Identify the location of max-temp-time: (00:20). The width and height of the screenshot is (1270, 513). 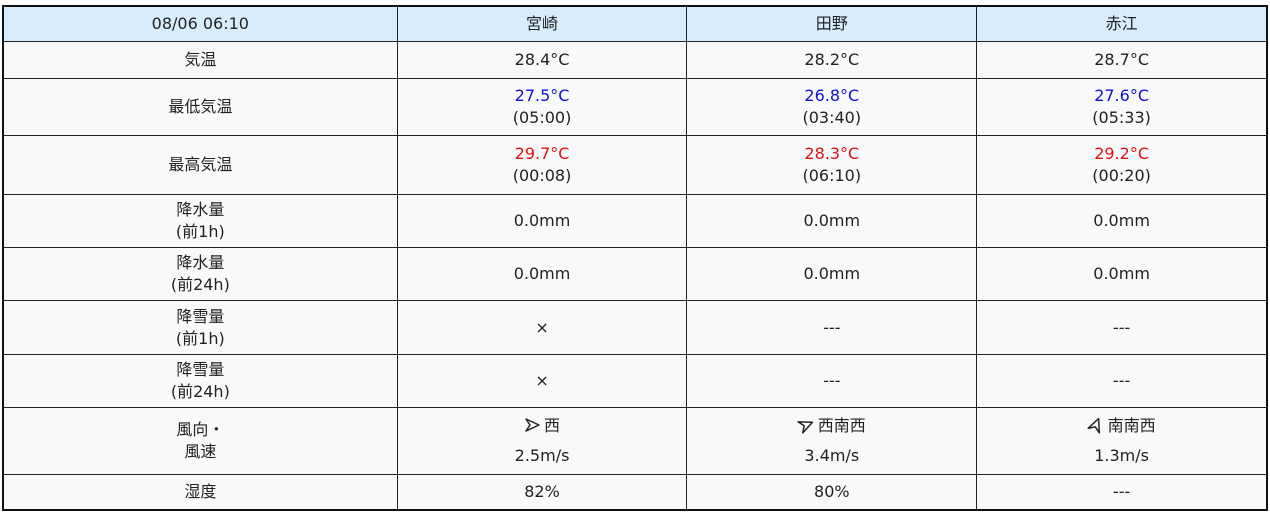
(1121, 175).